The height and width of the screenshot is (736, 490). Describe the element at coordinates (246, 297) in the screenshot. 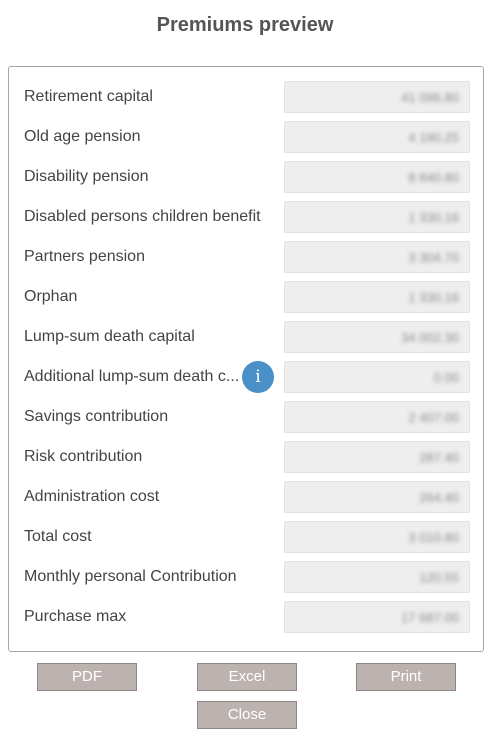

I see `row-orphan: Orphan 1 330.16` at that location.